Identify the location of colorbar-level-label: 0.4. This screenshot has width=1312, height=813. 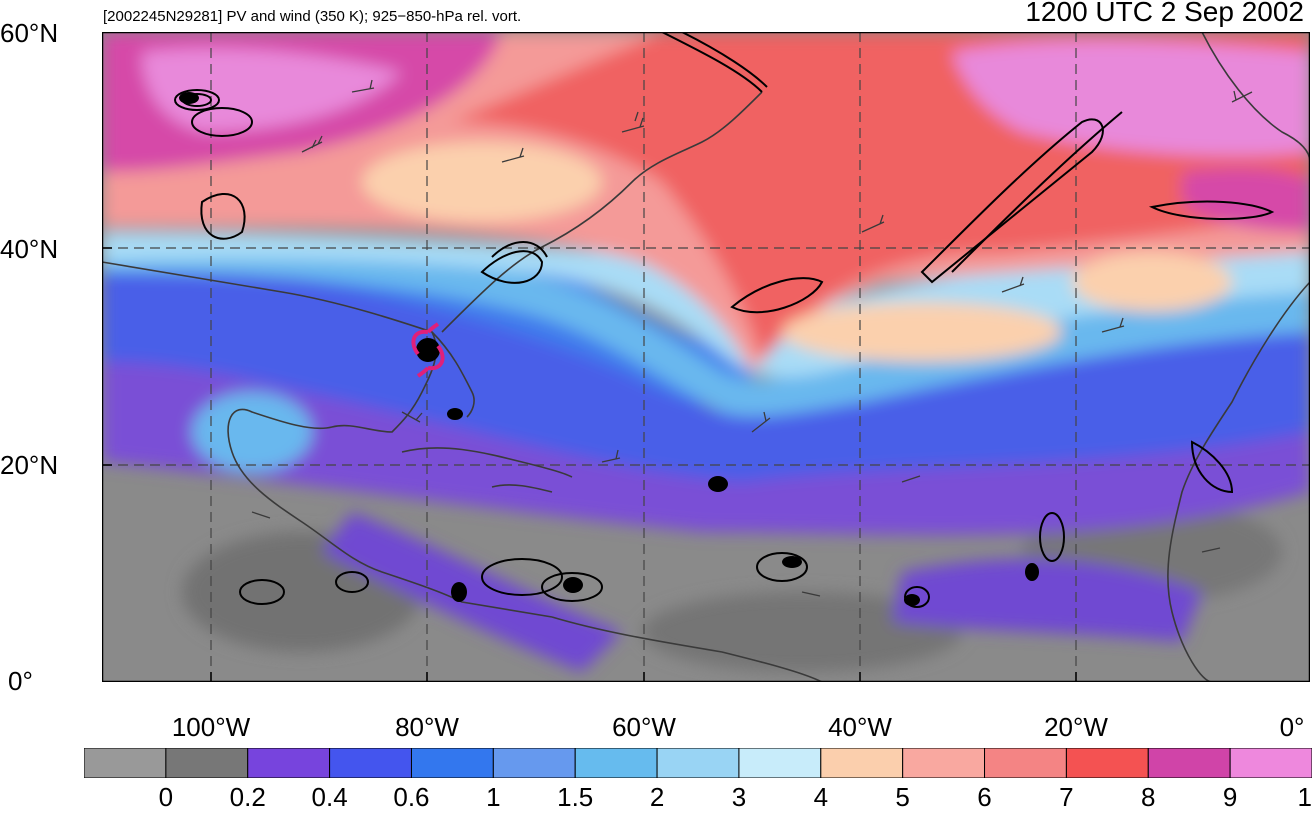
(329, 797).